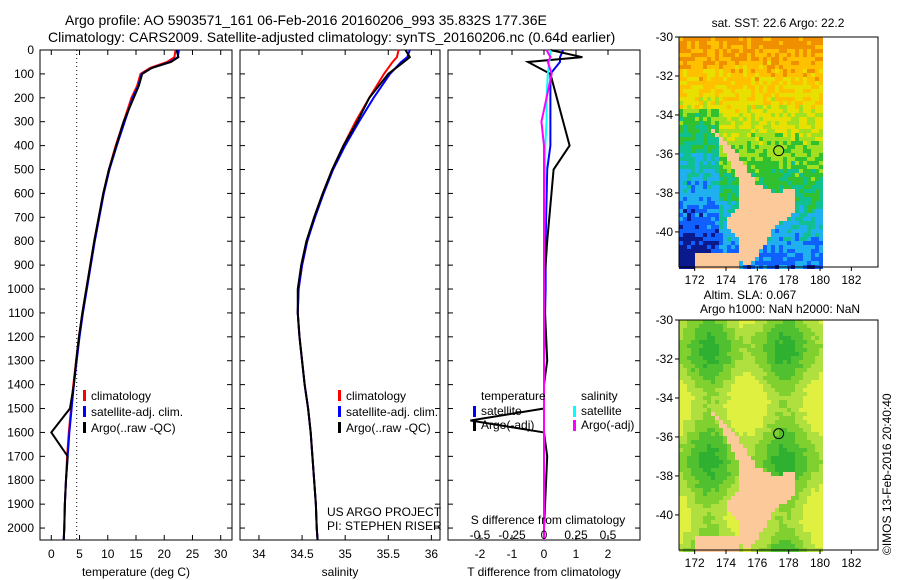 The height and width of the screenshot is (580, 900). I want to click on legend-label: Argo(-adj), so click(507, 425).